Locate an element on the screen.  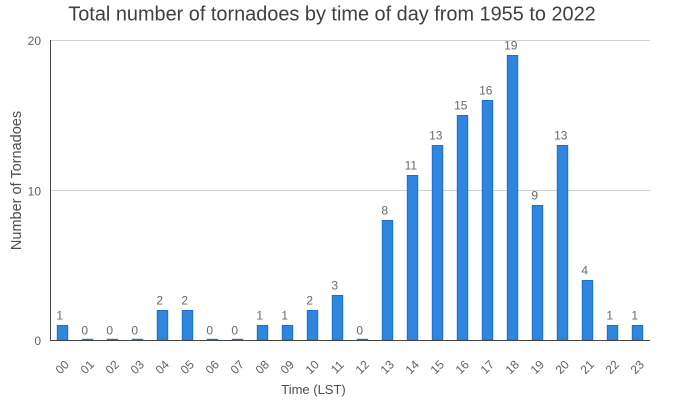
svg-text: 3 is located at coordinates (334, 286).